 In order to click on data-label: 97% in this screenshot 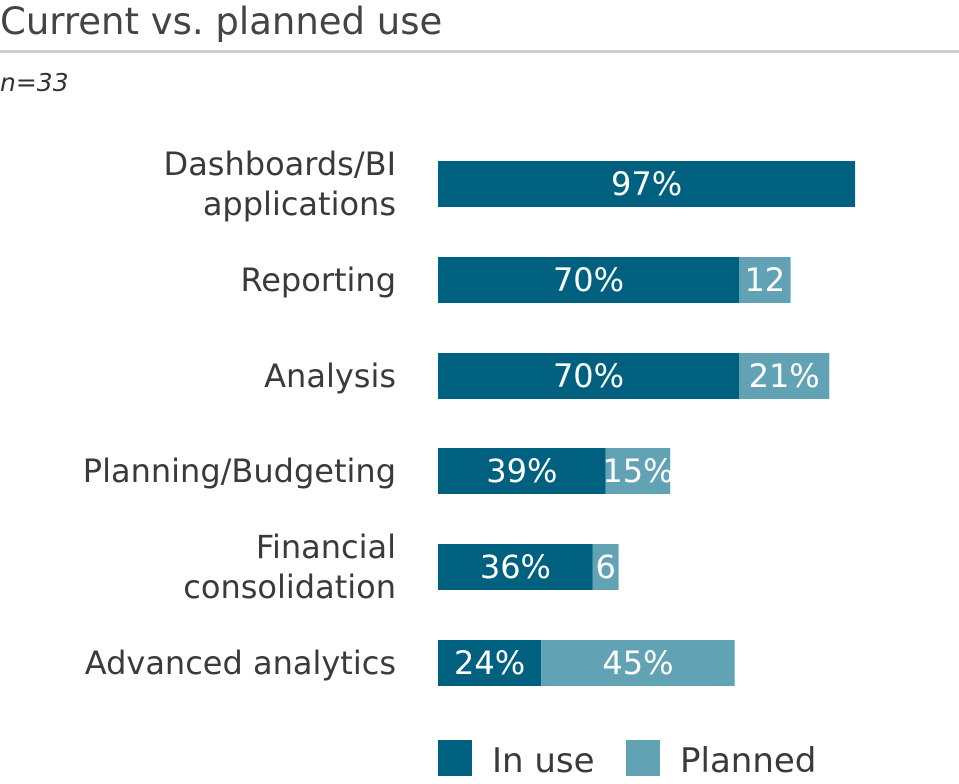, I will do `click(646, 184)`.